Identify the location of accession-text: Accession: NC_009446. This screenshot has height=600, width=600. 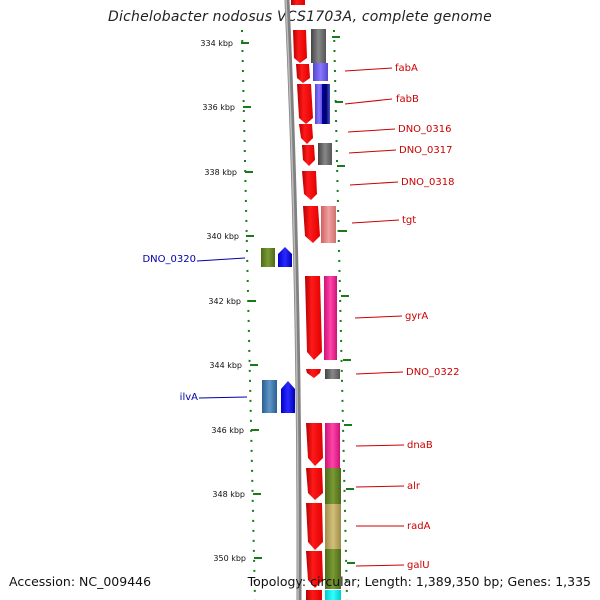
(80, 581).